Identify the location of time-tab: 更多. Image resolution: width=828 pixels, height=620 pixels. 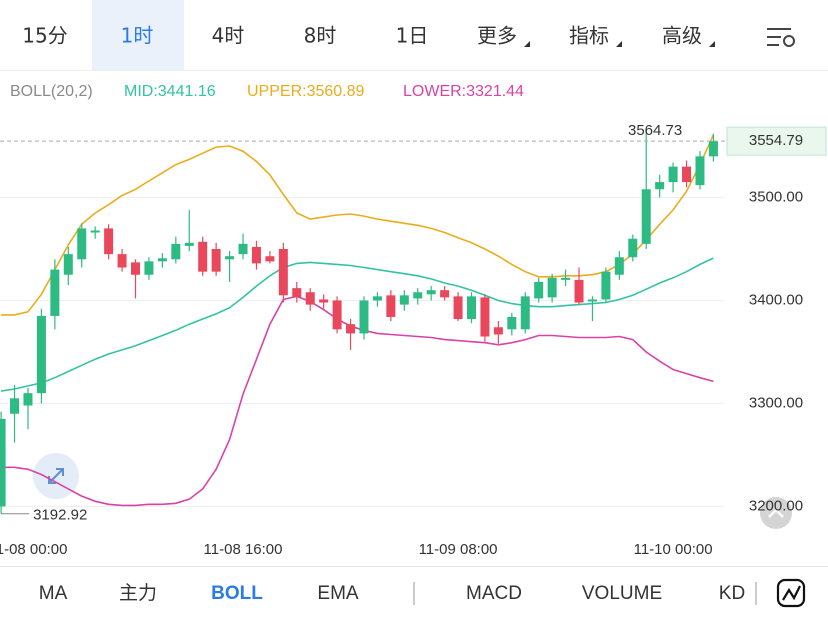
(497, 36).